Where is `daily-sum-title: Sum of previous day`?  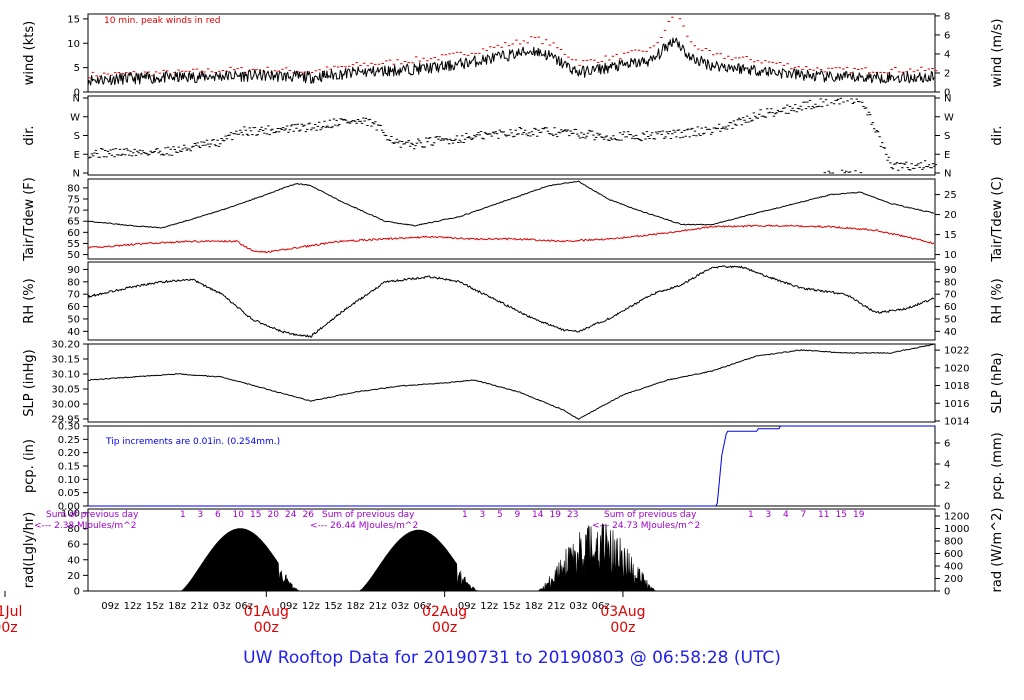
daily-sum-title: Sum of previous day is located at coordinates (368, 515).